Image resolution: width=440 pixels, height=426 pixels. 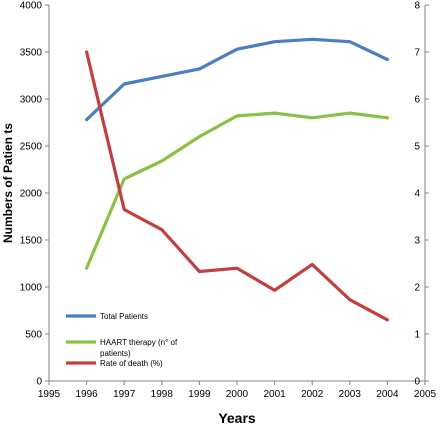 I want to click on y2-tick-label: 4, so click(x=417, y=194).